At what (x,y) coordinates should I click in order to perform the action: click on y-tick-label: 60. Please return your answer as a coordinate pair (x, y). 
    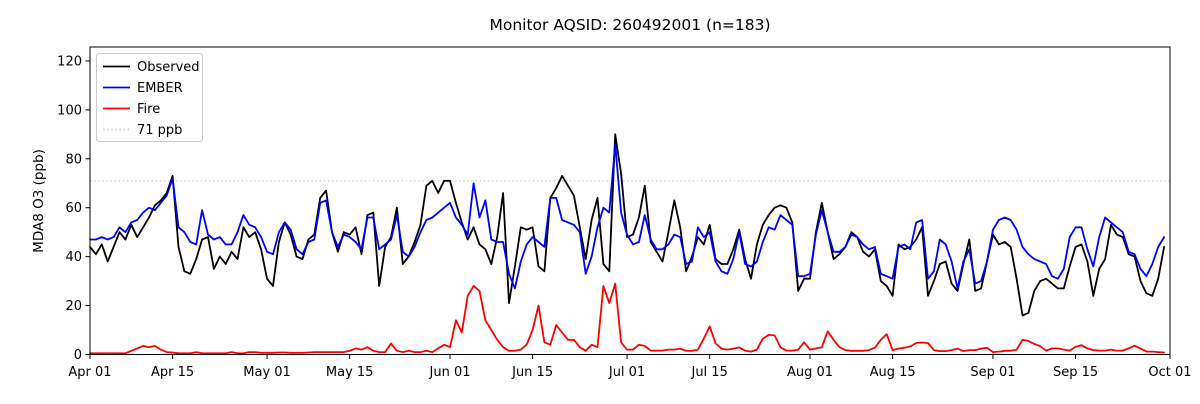
    Looking at the image, I should click on (73, 208).